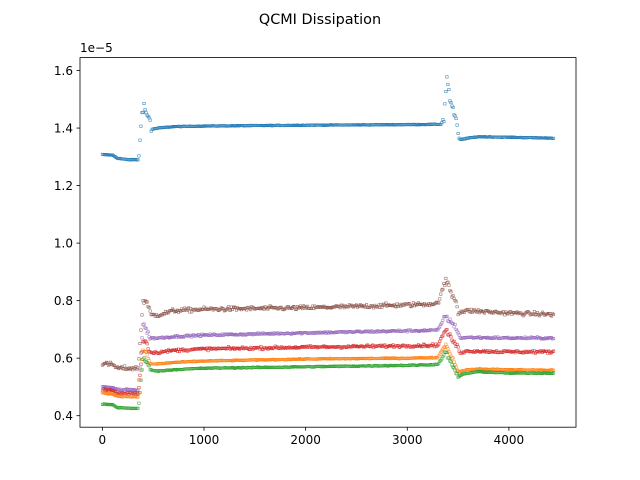 The height and width of the screenshot is (480, 640). What do you see at coordinates (96, 48) in the screenshot?
I see `y-offset-label: 1e−5` at bounding box center [96, 48].